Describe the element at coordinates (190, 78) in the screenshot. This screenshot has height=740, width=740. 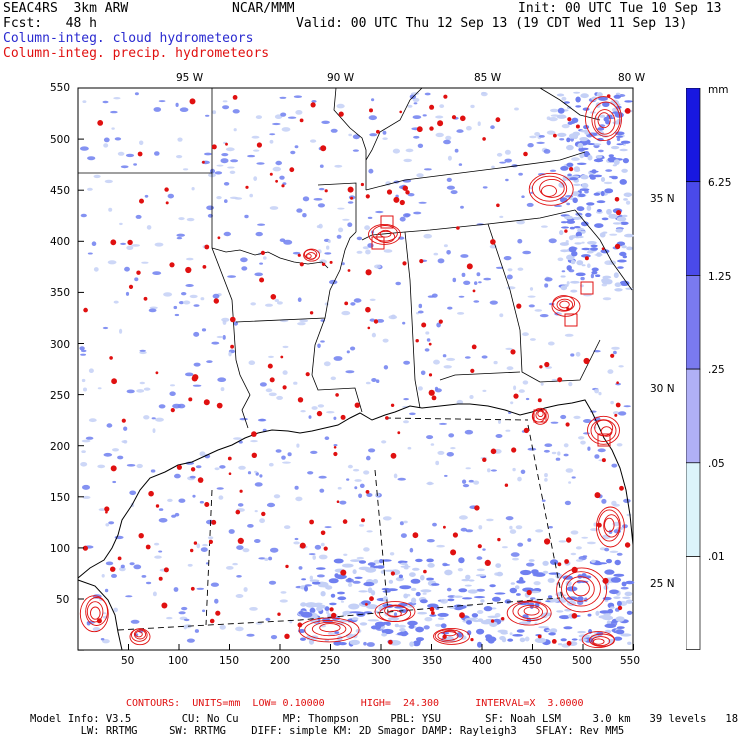
I see `lon-label-95w: 95 W` at that location.